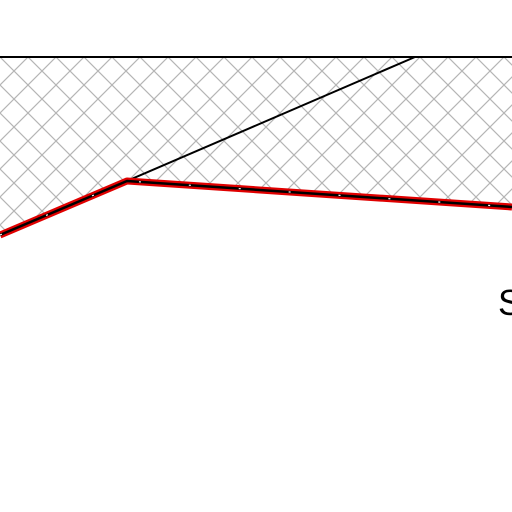 The width and height of the screenshot is (512, 512). I want to click on label: S, so click(505, 302).